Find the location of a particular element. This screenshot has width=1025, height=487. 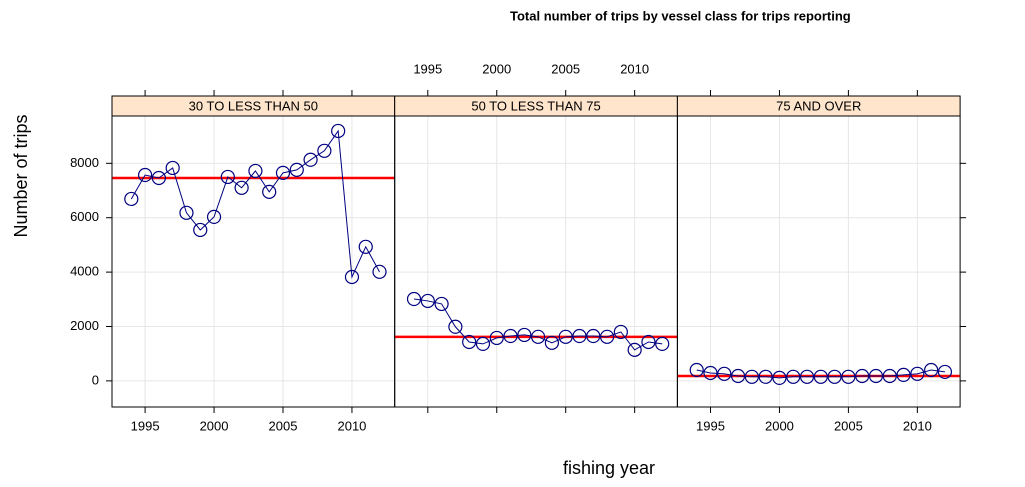

strip-label: 30 TO LESS THAN 50 is located at coordinates (253, 105).